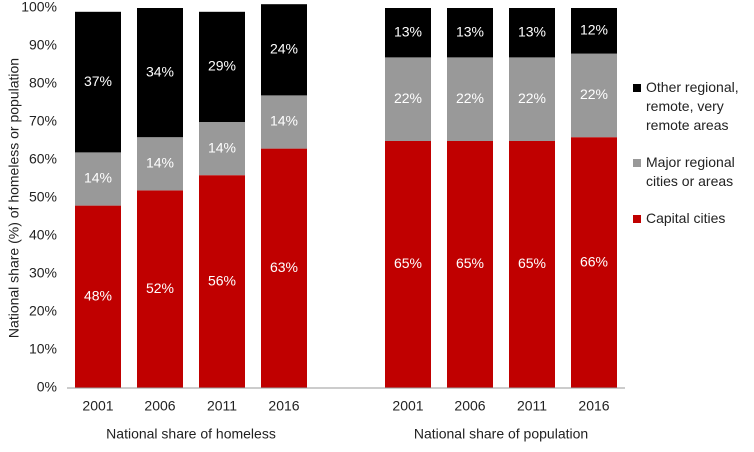  What do you see at coordinates (43, 349) in the screenshot?
I see `y-tick-label: 10%` at bounding box center [43, 349].